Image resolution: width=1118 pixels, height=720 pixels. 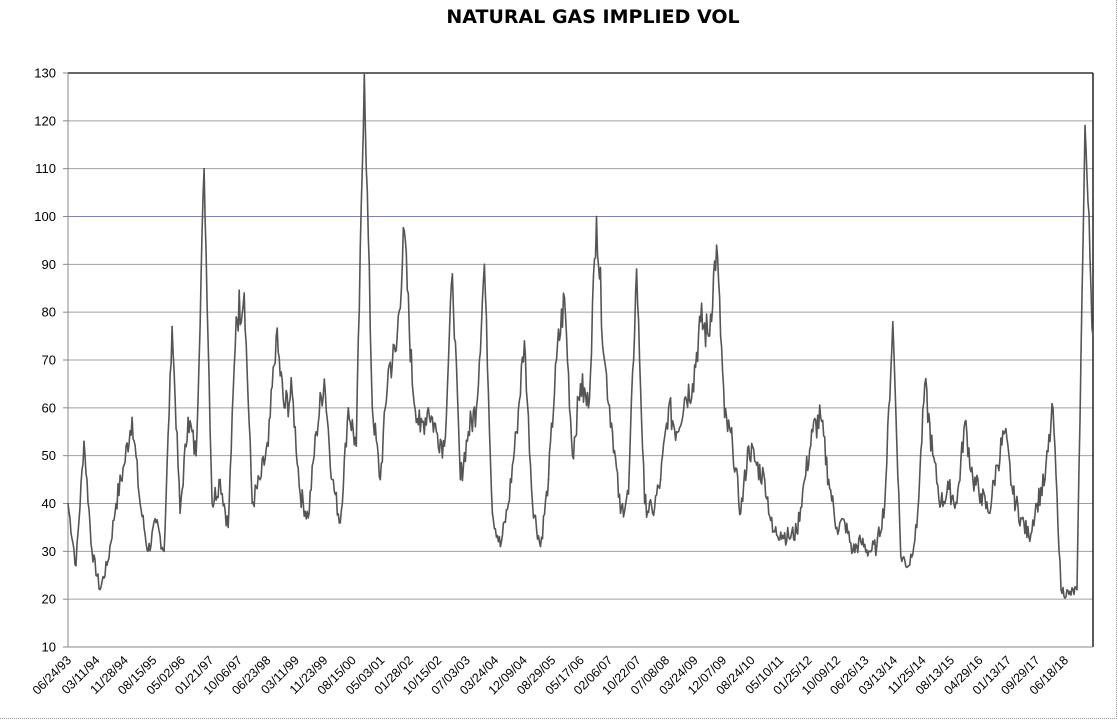 I want to click on y-tick-label: 120, so click(x=45, y=120).